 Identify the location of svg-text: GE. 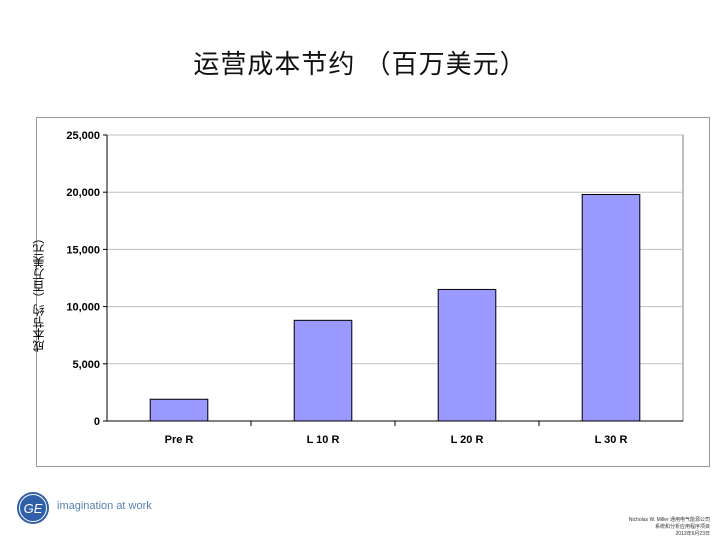
(33, 508).